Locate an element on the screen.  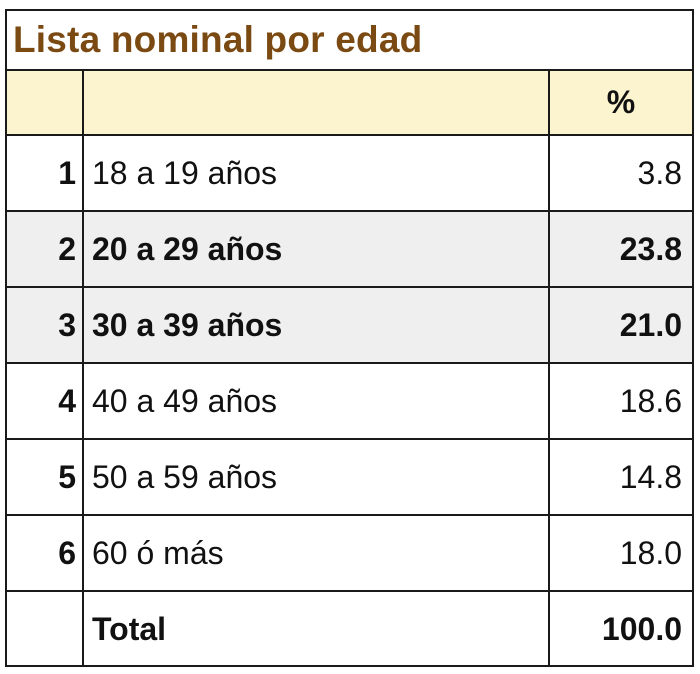
row-value: 14.8 is located at coordinates (620, 477).